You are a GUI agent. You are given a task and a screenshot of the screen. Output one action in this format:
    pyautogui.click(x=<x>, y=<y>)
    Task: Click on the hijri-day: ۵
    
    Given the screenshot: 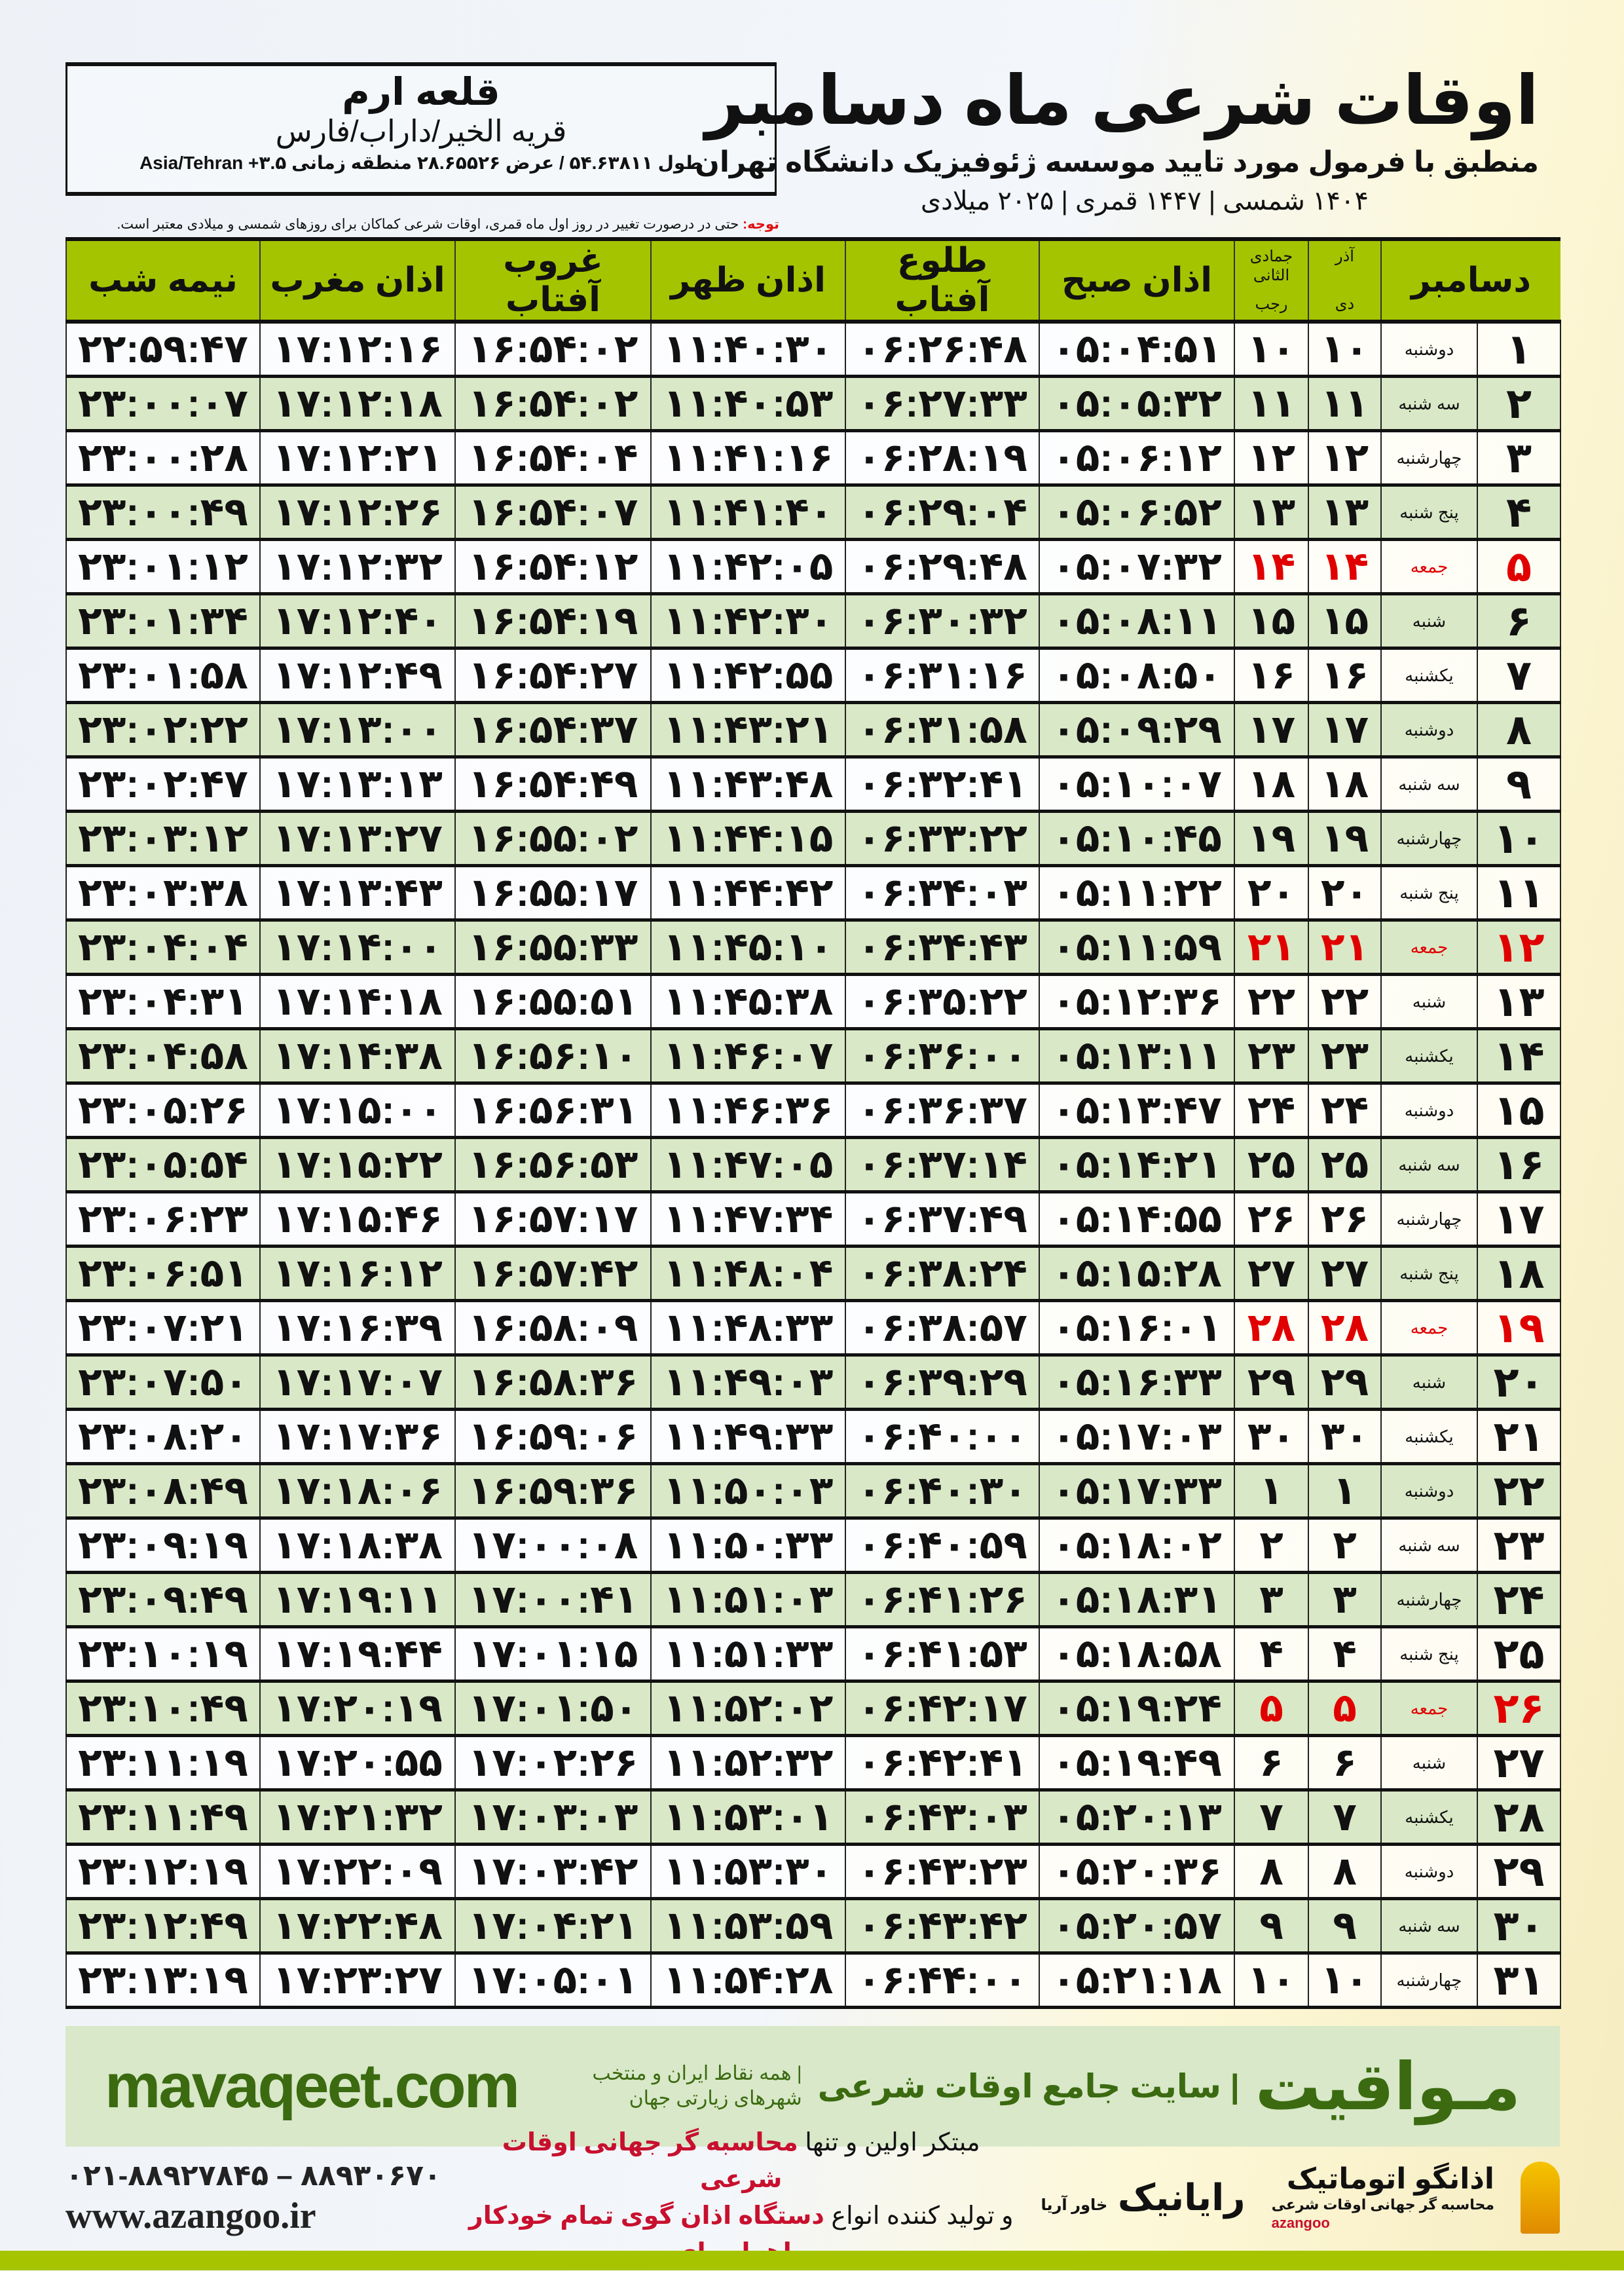 What is the action you would take?
    pyautogui.click(x=1271, y=1709)
    